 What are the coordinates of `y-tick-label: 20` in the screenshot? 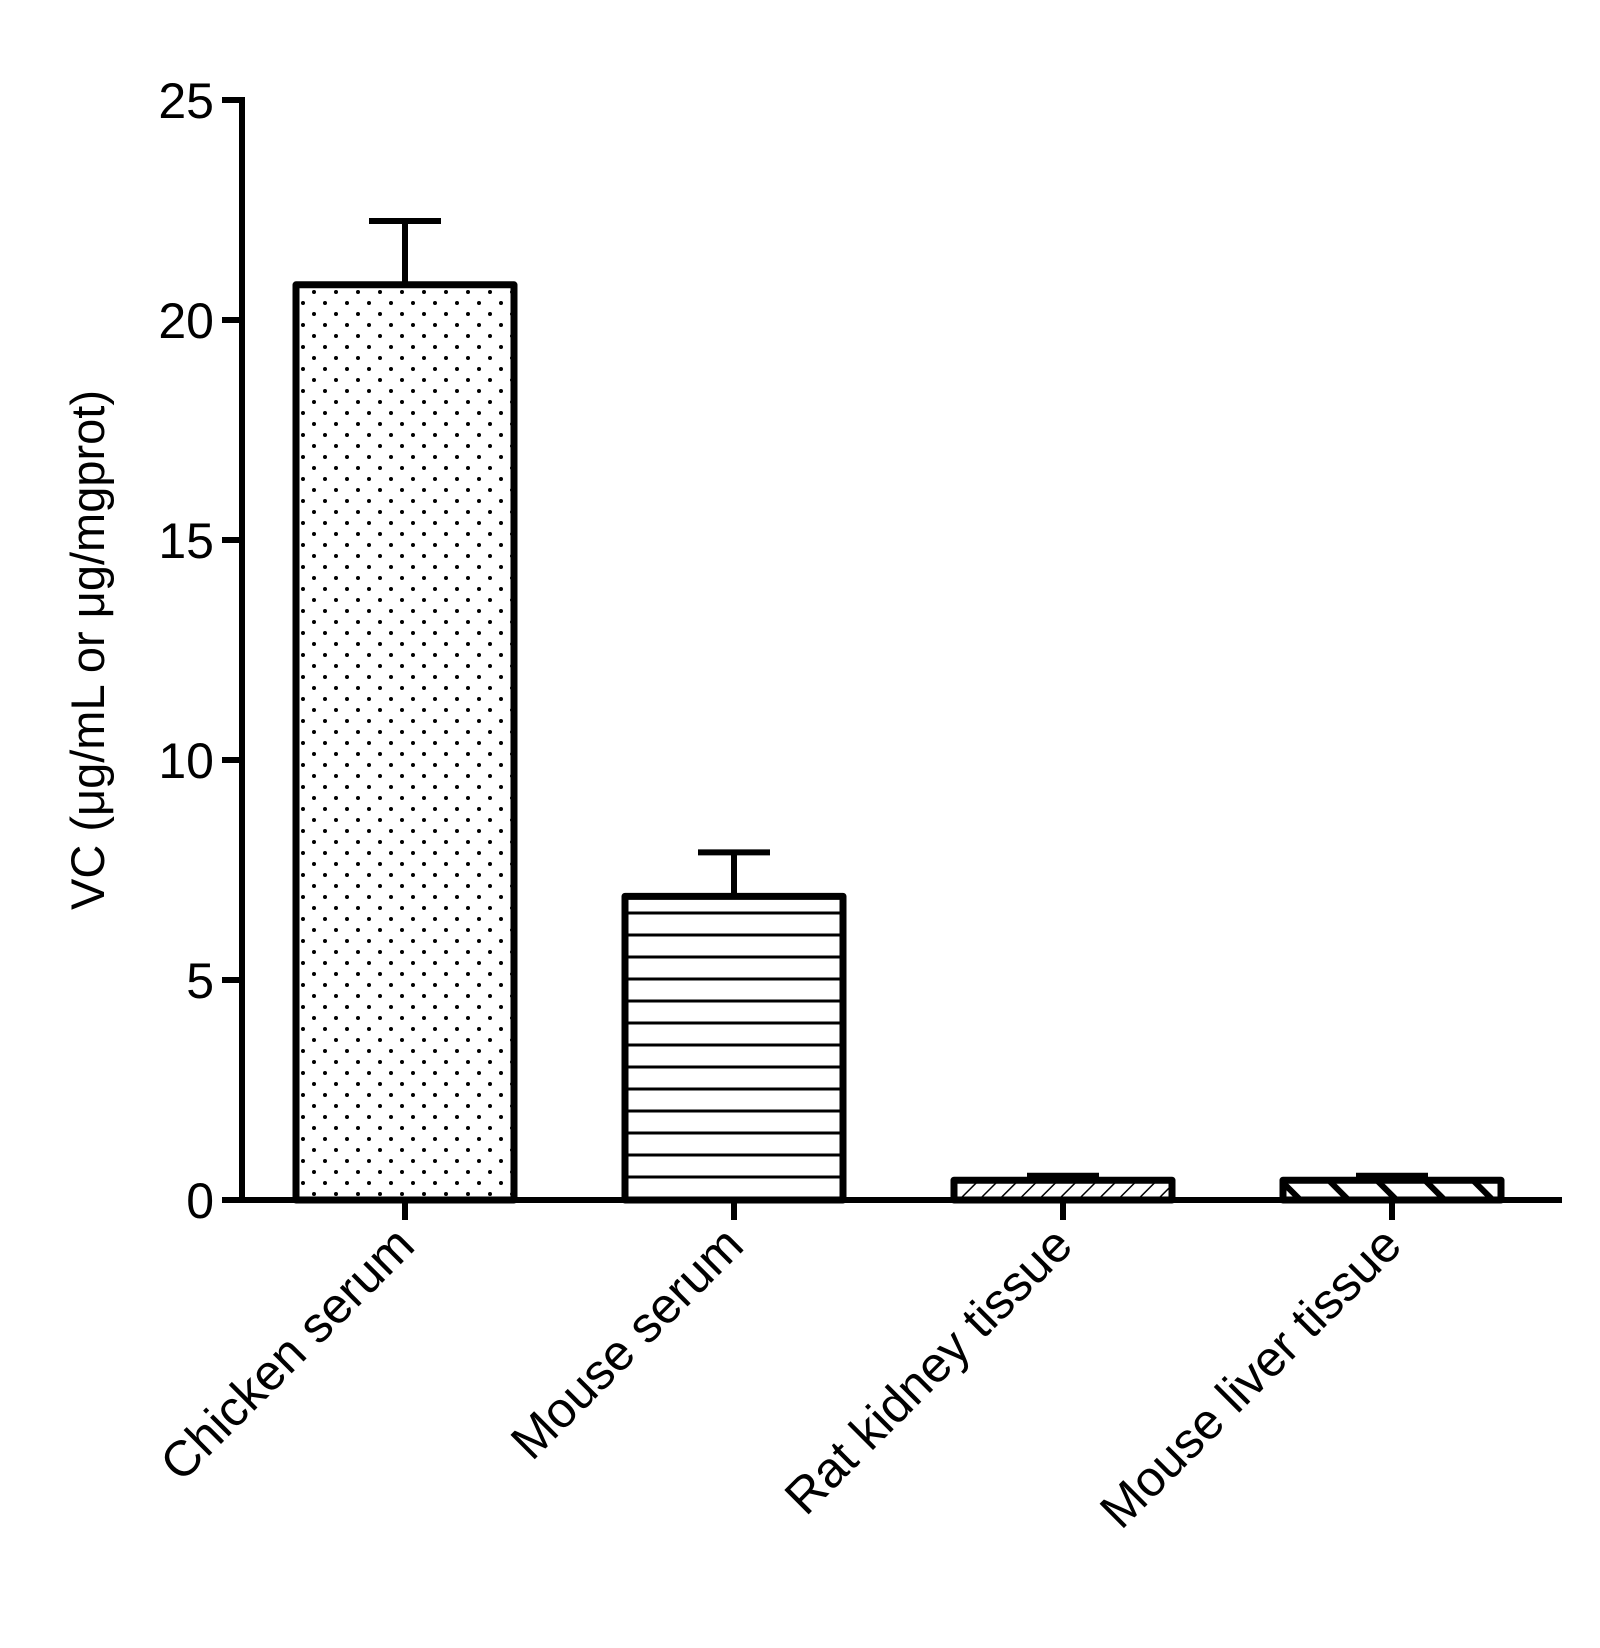 It's located at (186, 321).